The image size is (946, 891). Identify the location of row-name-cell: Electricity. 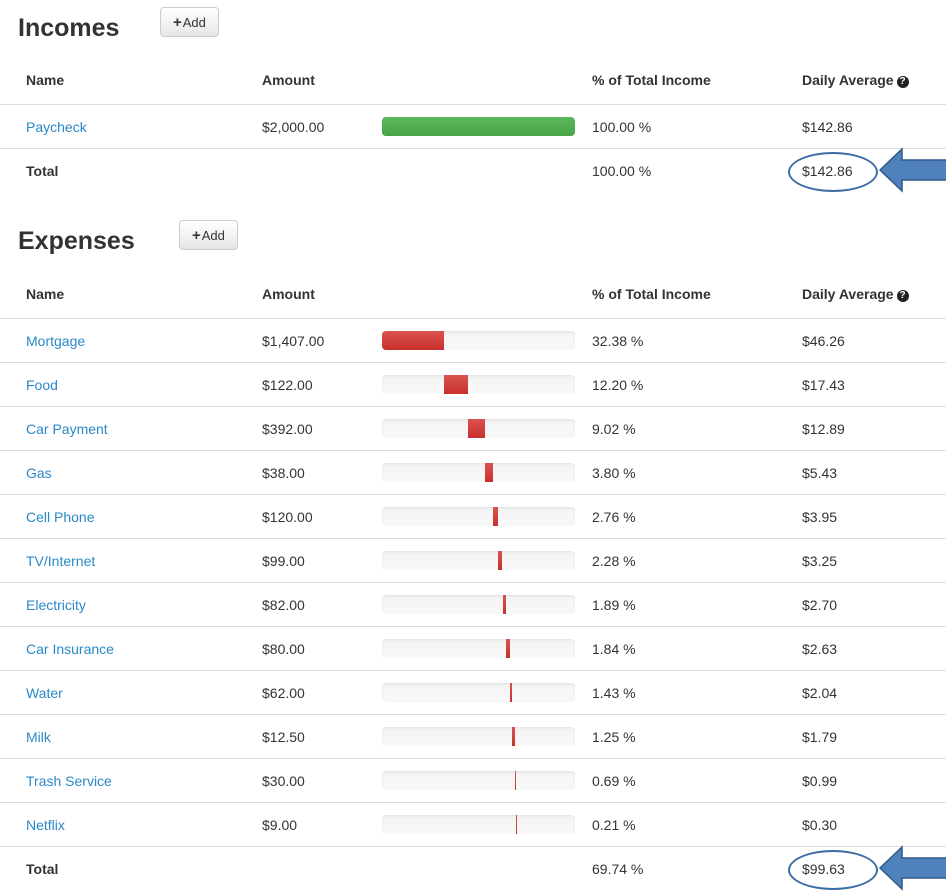
(131, 604).